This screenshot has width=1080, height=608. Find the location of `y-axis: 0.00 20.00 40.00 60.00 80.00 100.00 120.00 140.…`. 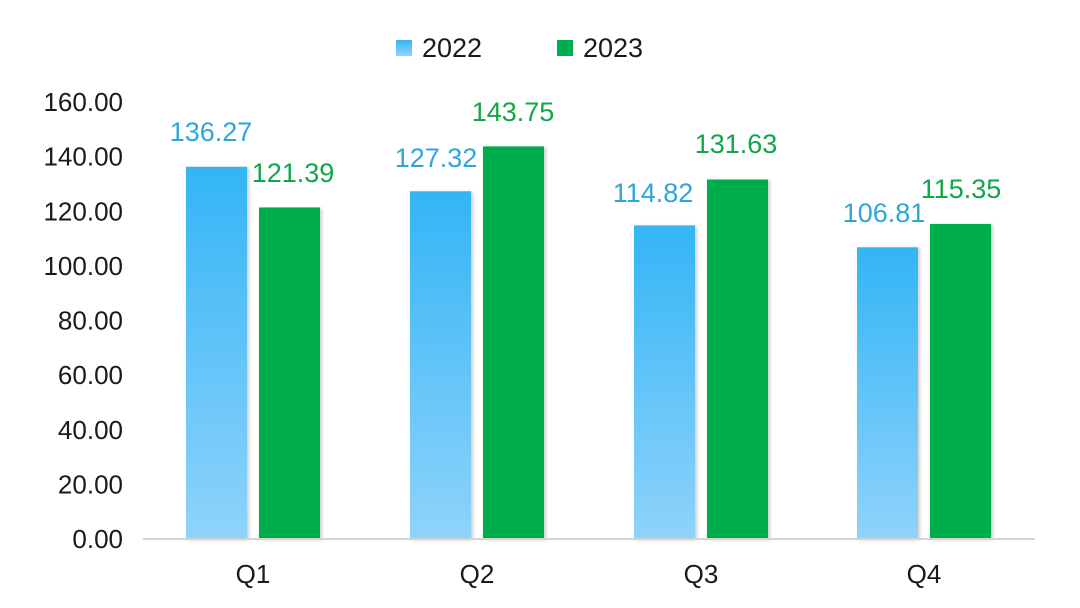

y-axis: 0.00 20.00 40.00 60.00 80.00 100.00 120.00 140.… is located at coordinates (83, 320).